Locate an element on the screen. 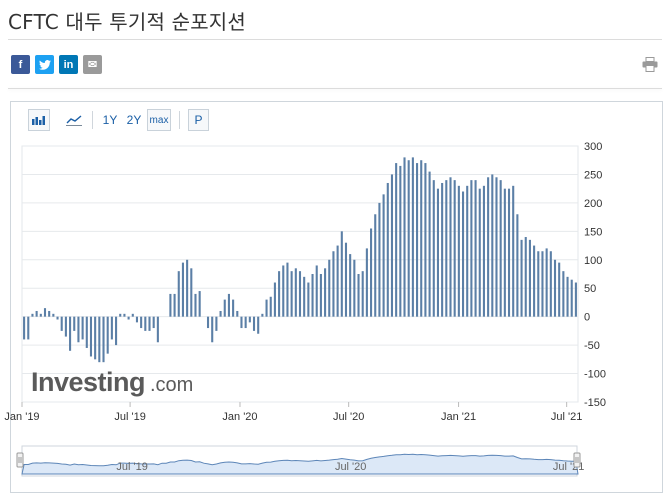 The image size is (666, 494). range-2y-button: 2Y is located at coordinates (134, 120).